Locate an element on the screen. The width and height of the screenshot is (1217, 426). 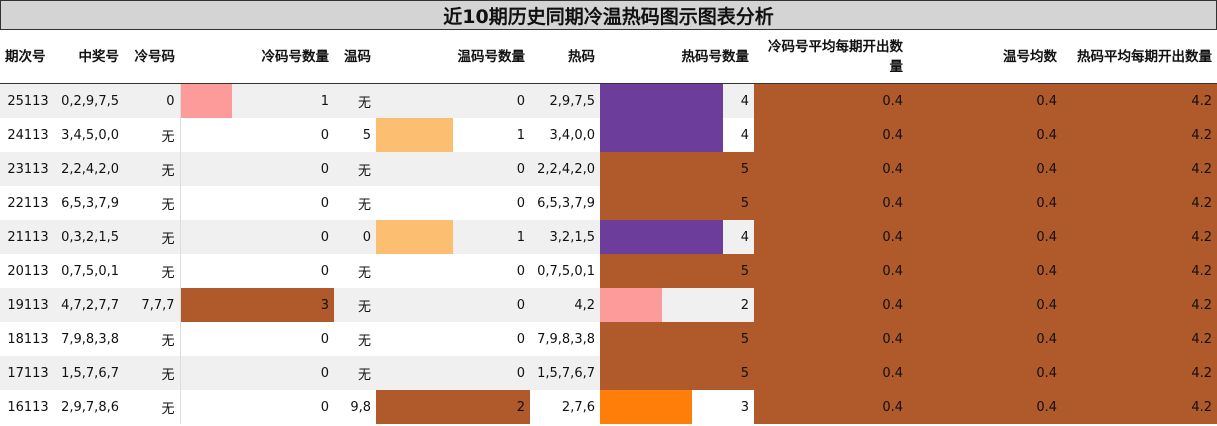
issue-cell: 24113 is located at coordinates (28, 135).